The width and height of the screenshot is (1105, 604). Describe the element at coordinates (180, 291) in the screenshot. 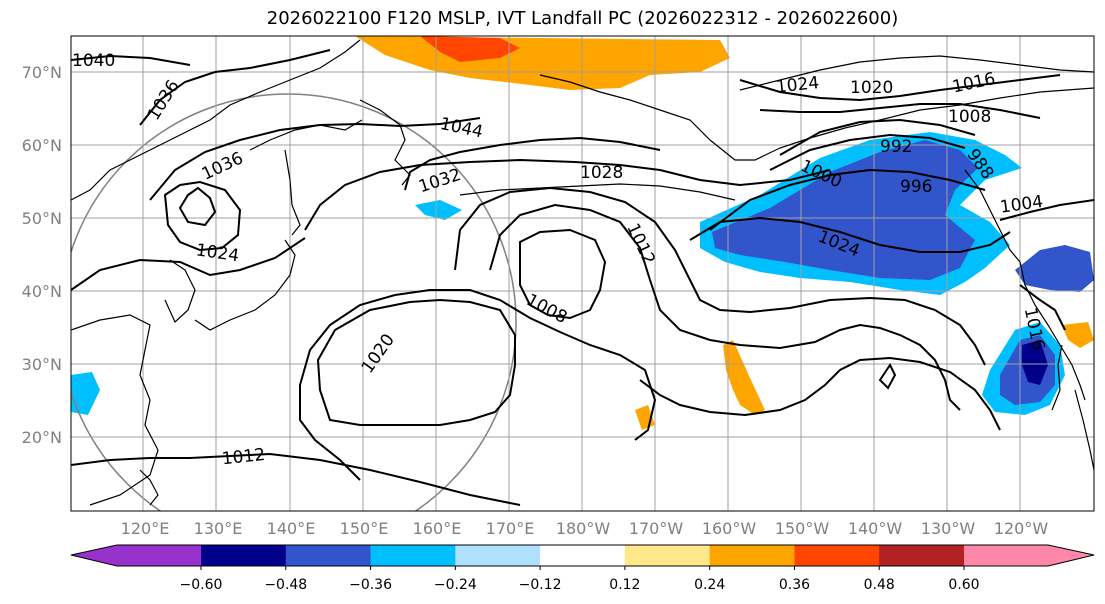

I see `coastline-korea` at that location.